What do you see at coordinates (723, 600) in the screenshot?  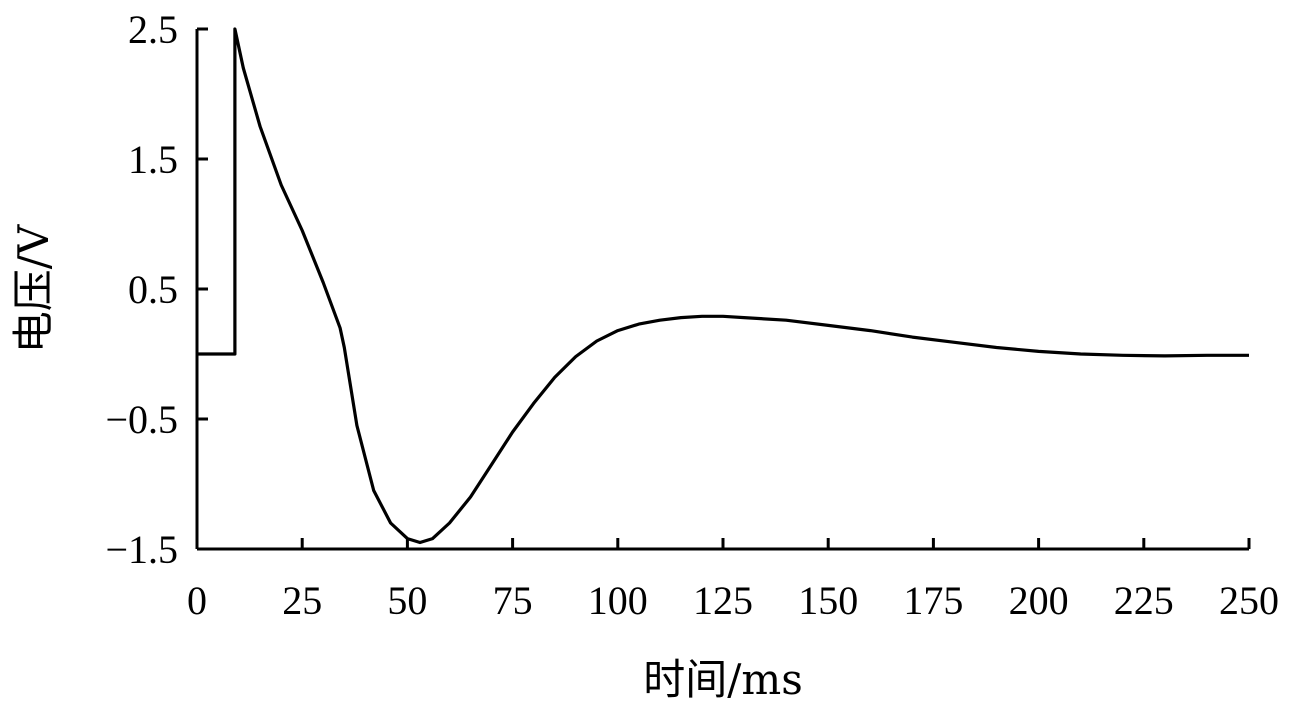 I see `x-tick-label: 125` at bounding box center [723, 600].